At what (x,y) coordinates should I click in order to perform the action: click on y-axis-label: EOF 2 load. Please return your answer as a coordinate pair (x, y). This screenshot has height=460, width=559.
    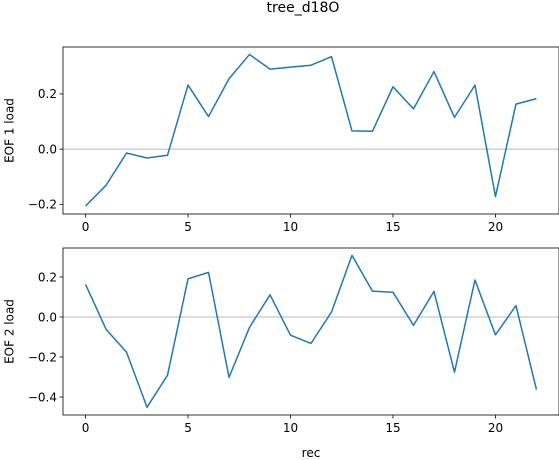
    Looking at the image, I should click on (10, 331).